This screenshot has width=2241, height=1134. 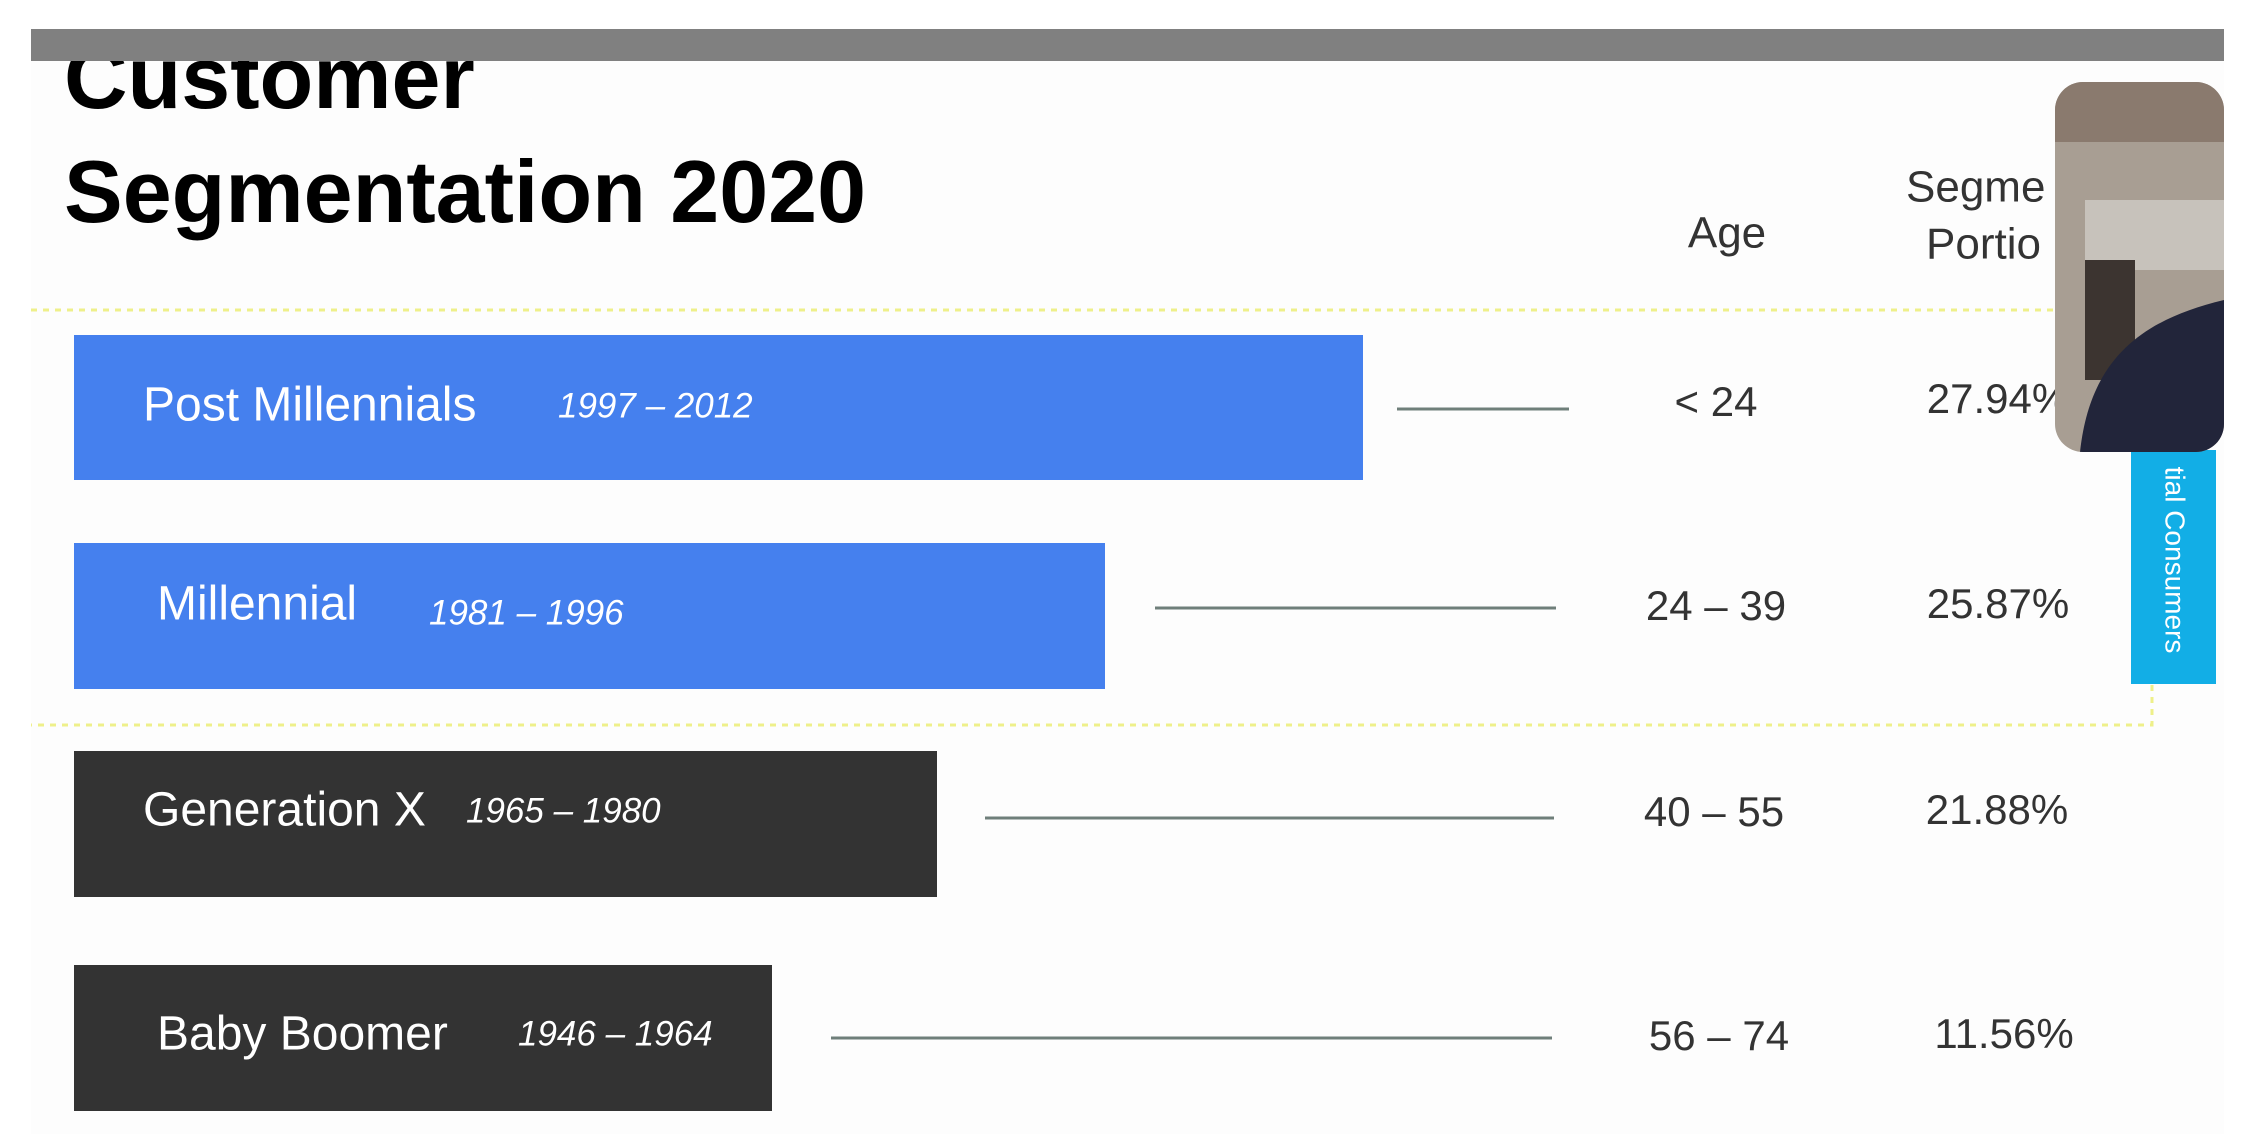 I want to click on portion: 21.88%, so click(x=1997, y=809).